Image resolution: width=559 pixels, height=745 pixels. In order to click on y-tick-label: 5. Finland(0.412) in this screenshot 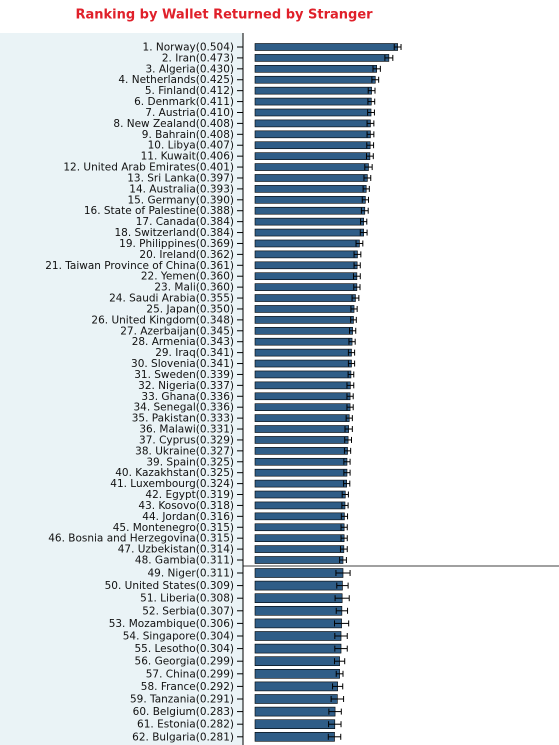, I will do `click(189, 91)`.